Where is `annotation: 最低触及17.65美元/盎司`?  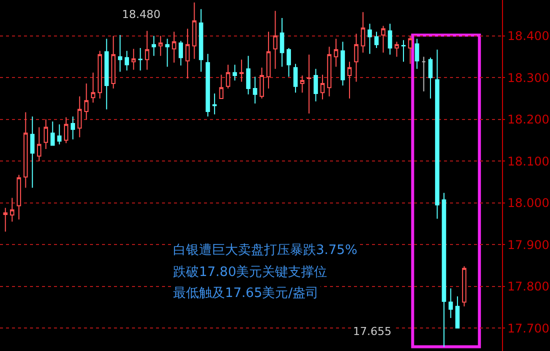 annotation: 最低触及17.65美元/盎司 is located at coordinates (246, 293).